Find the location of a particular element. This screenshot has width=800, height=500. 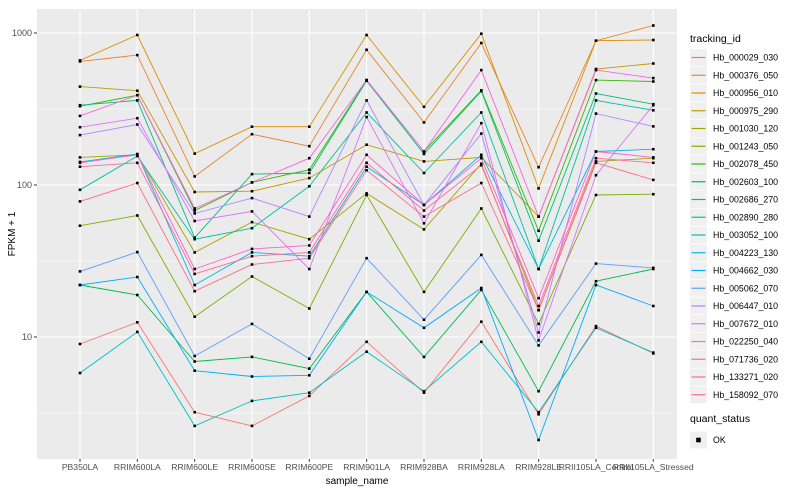

legend-item: Hb_000376_050 is located at coordinates (734, 75).